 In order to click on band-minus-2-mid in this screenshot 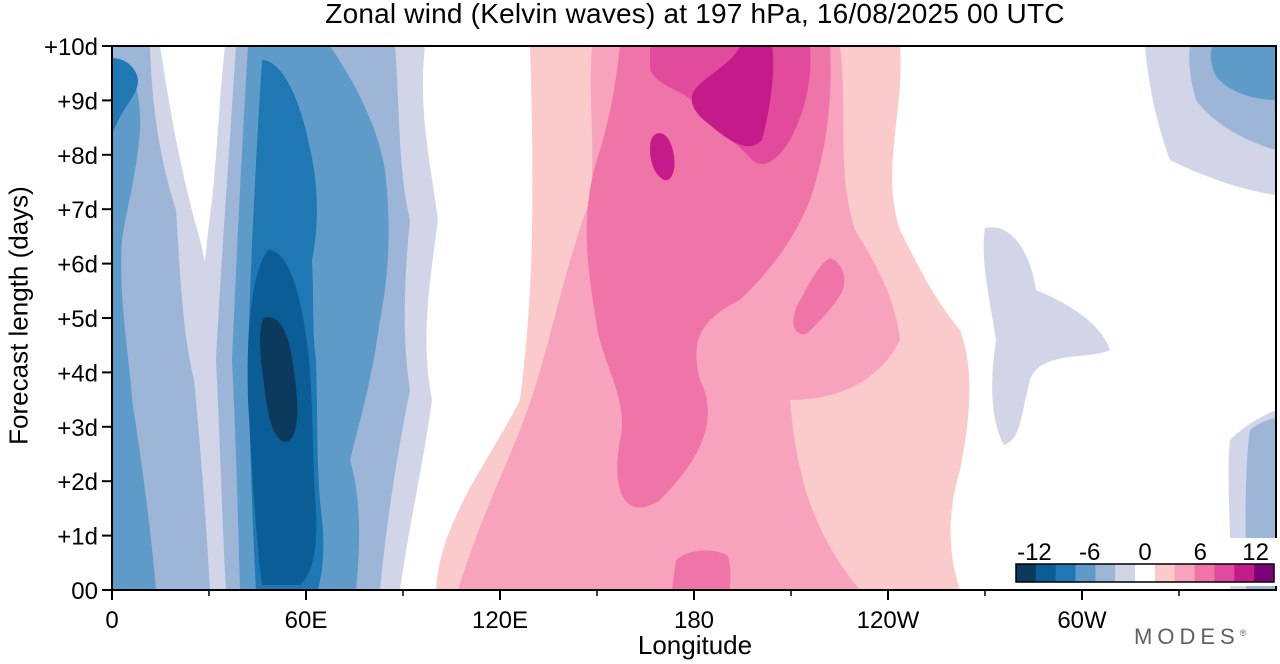, I will do `click(1046, 336)`.